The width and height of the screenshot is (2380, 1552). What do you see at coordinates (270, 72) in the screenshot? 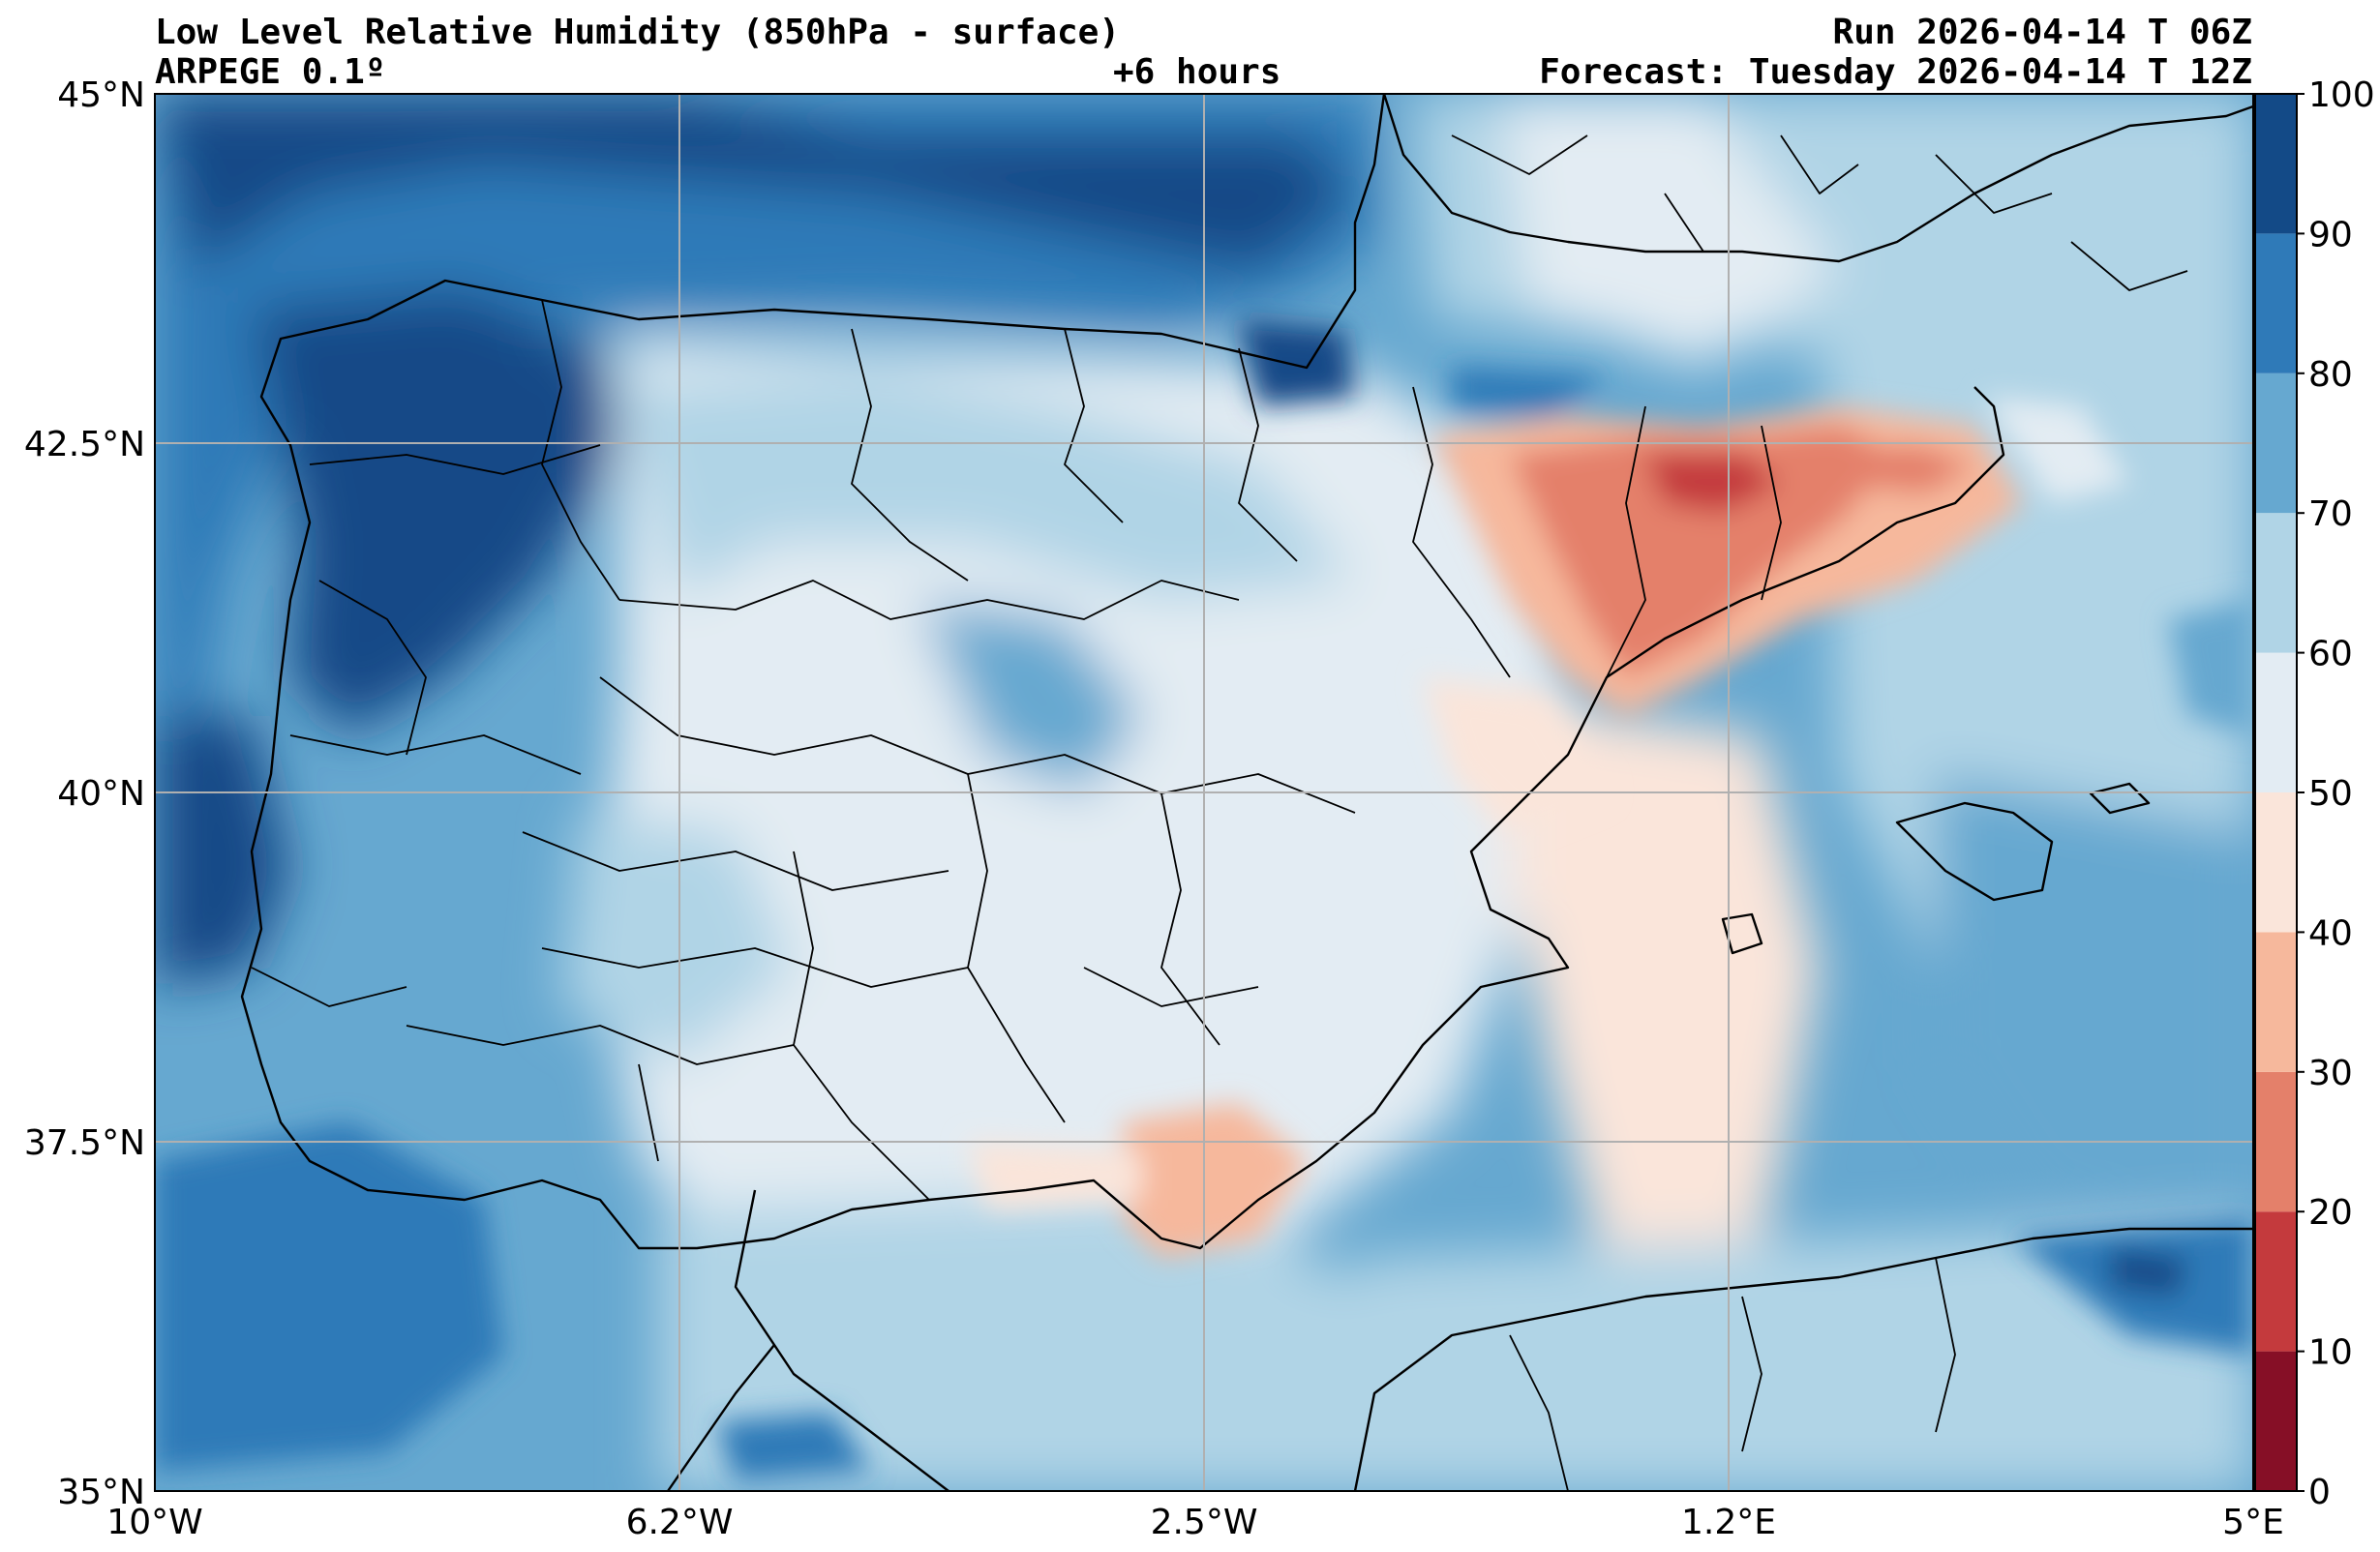
I see `model-name: ARPEGE 0.1º` at bounding box center [270, 72].